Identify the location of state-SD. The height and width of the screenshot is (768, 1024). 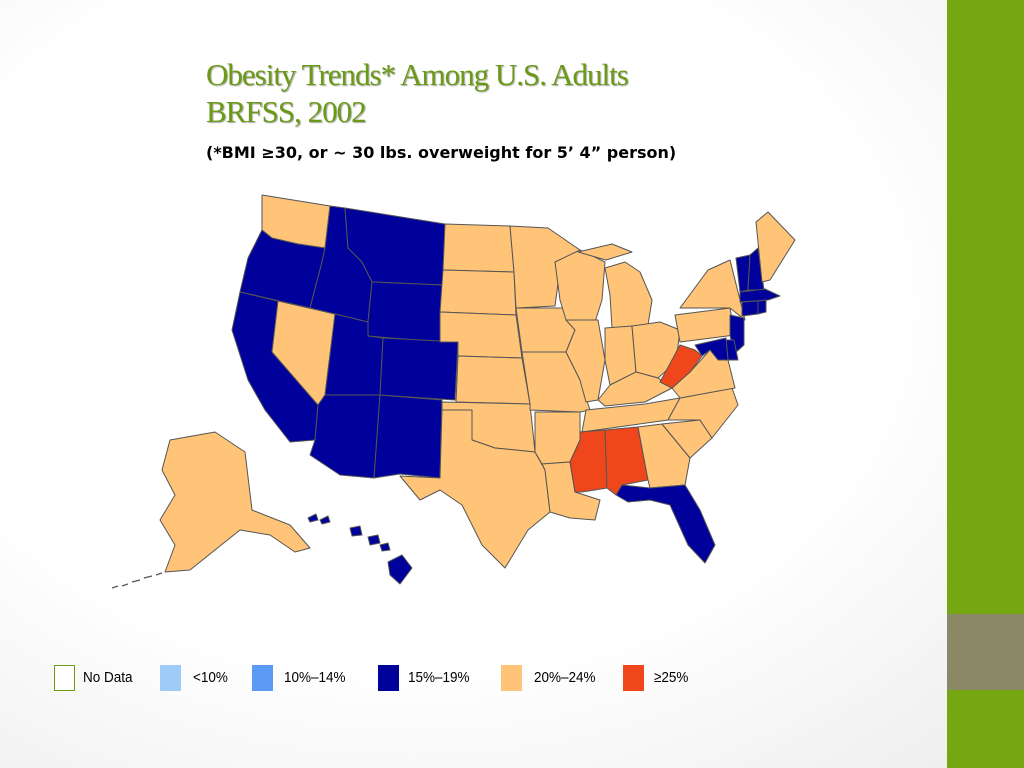
(478, 292).